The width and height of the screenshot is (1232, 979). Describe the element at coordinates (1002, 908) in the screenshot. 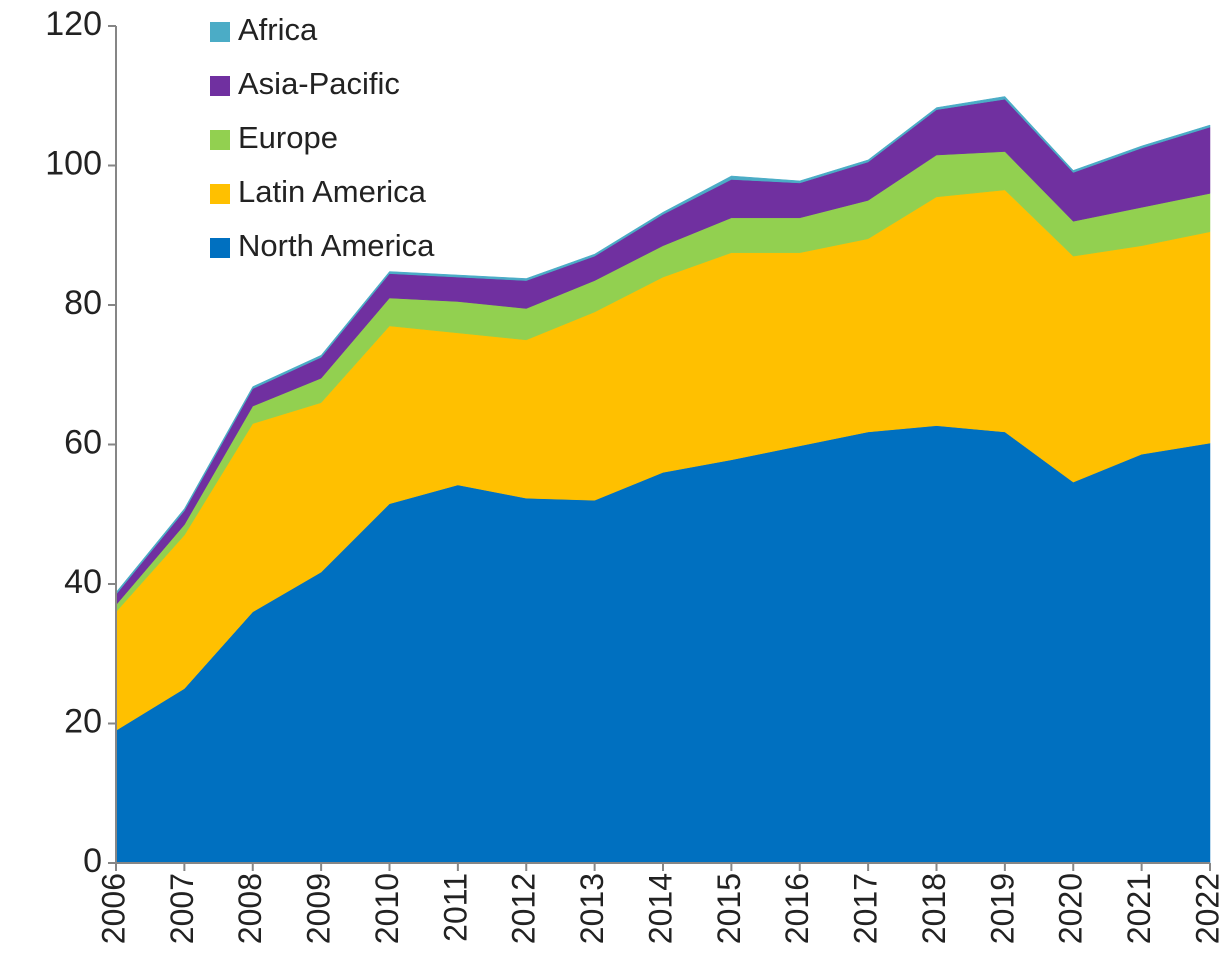

I see `x-tick-label: 2019` at that location.